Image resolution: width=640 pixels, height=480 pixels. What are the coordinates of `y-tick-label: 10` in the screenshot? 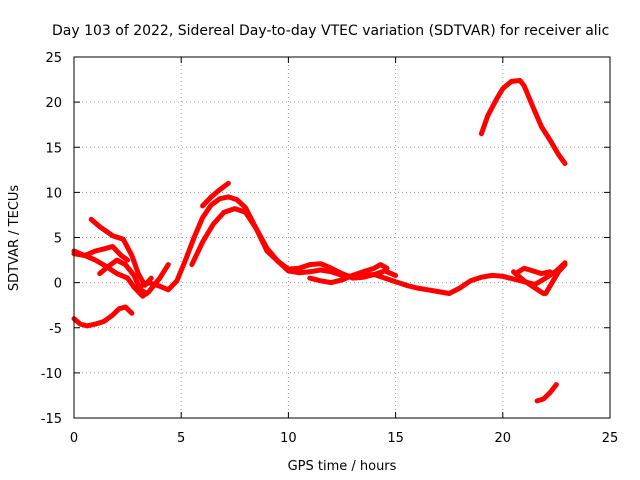 It's located at (53, 193).